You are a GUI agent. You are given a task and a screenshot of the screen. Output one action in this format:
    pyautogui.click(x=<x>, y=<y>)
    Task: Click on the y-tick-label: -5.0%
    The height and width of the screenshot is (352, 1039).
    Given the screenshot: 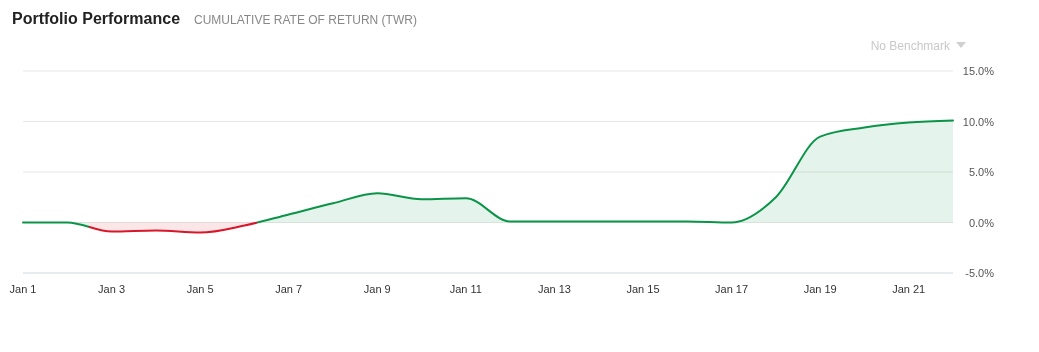 What is the action you would take?
    pyautogui.click(x=980, y=273)
    